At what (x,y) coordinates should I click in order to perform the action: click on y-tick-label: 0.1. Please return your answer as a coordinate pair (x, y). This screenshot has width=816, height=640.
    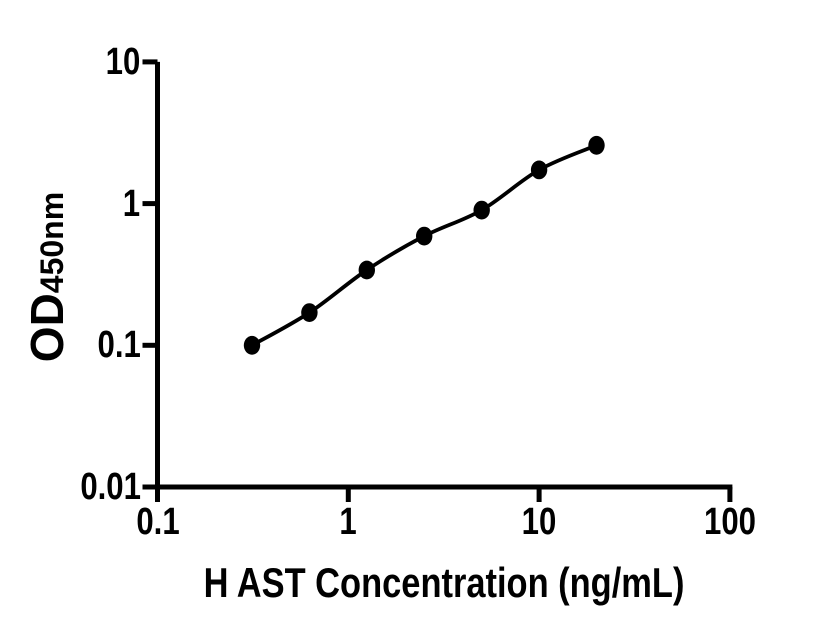
    Looking at the image, I should click on (119, 345).